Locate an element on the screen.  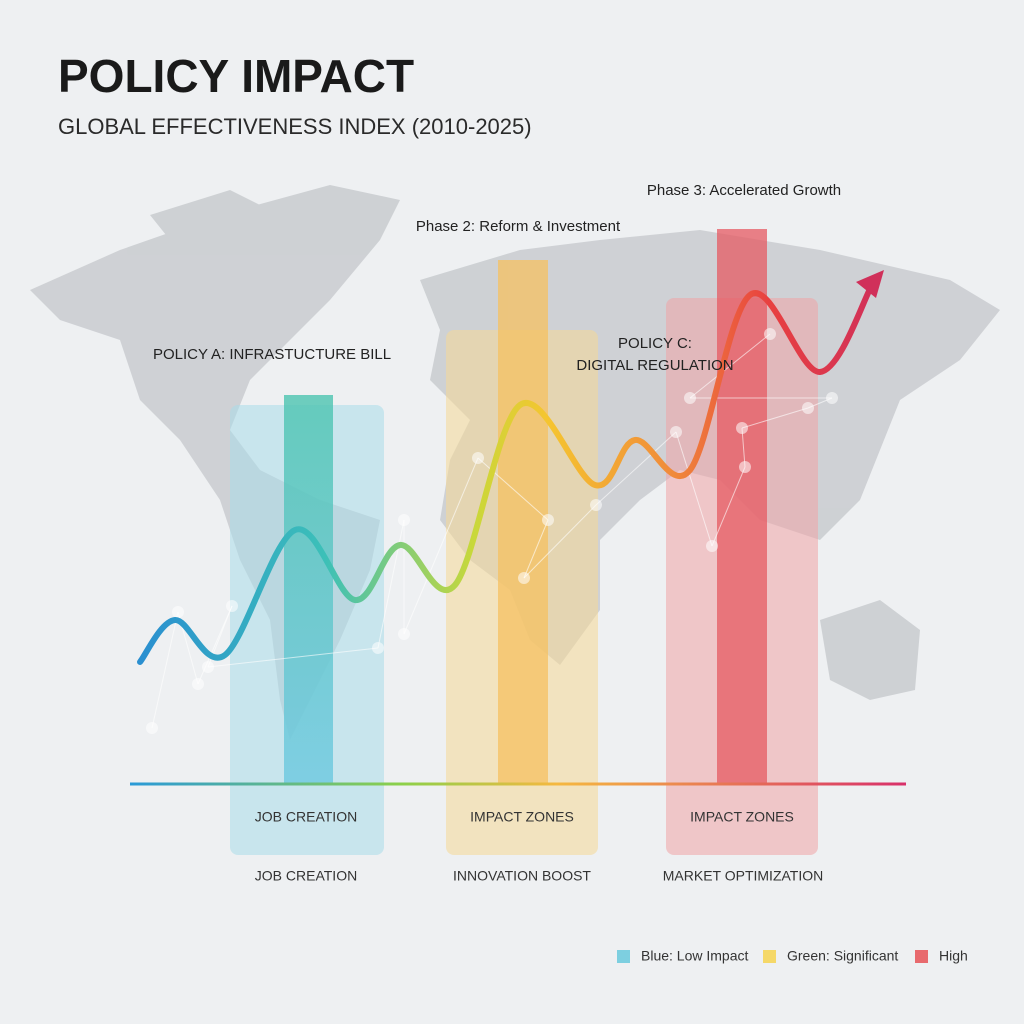
panel-caption: INNOVATION BOOST is located at coordinates (522, 876).